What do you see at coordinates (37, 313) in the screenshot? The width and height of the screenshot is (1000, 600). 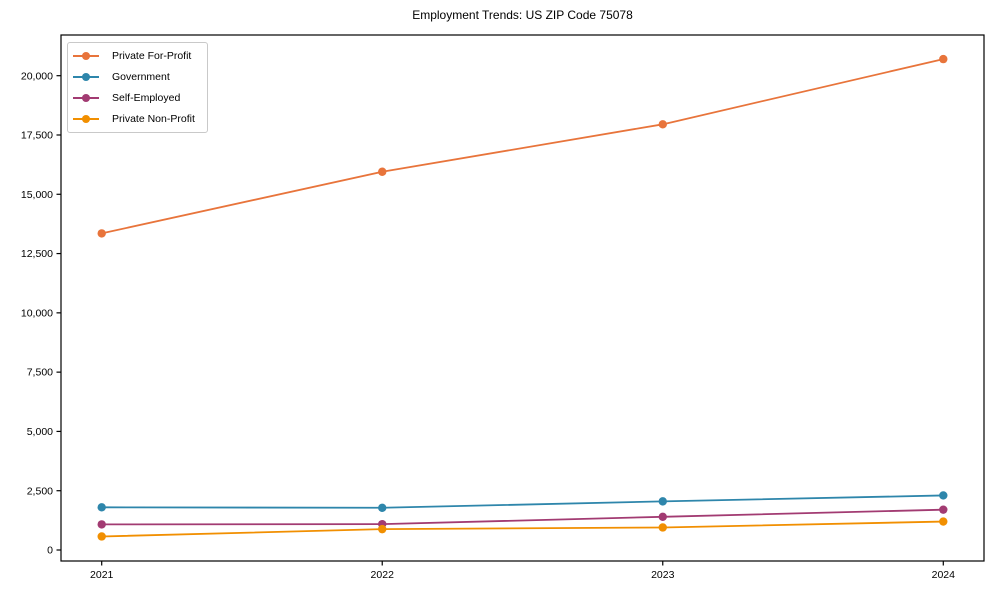 I see `y-tick-label: 10,000` at bounding box center [37, 313].